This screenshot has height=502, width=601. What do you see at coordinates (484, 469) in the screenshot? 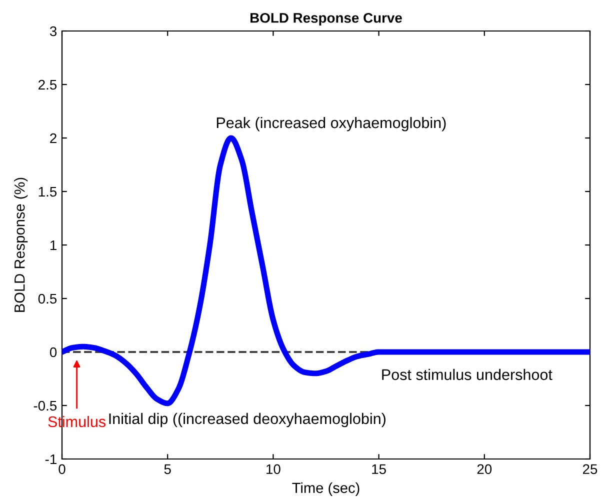
I see `x-tick-label: 20` at bounding box center [484, 469].